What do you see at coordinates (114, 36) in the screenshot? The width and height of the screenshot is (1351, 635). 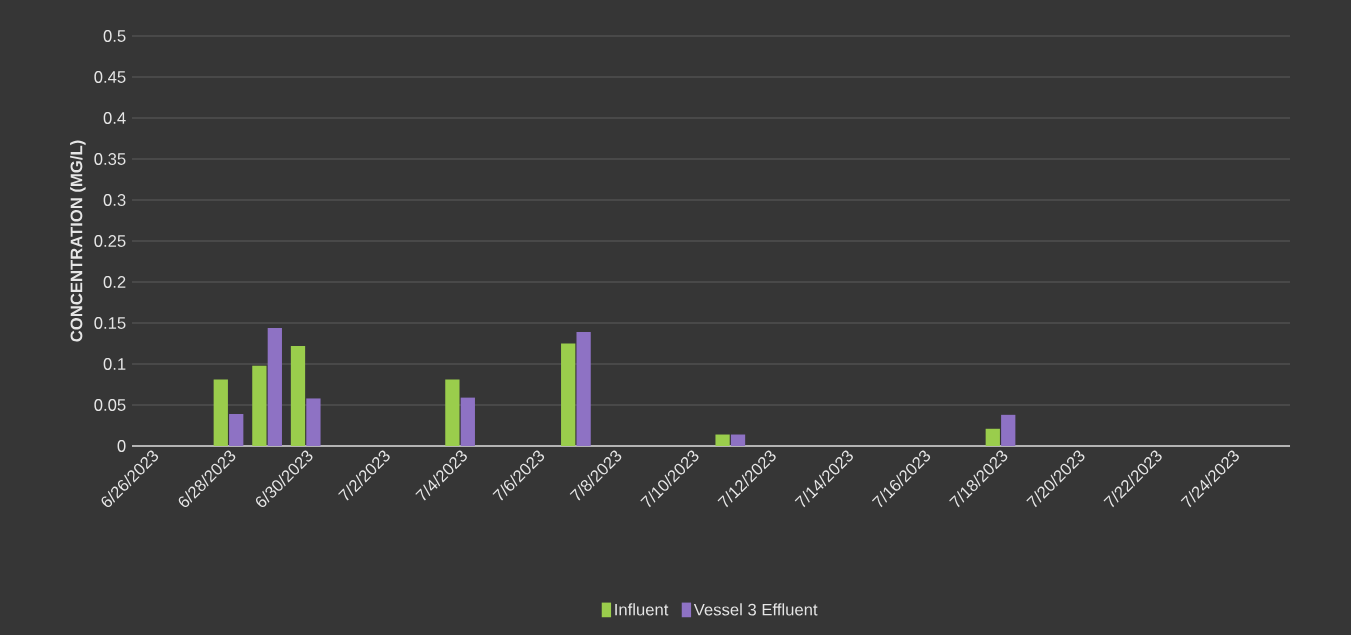 I see `y-tick-label: 0.5` at bounding box center [114, 36].